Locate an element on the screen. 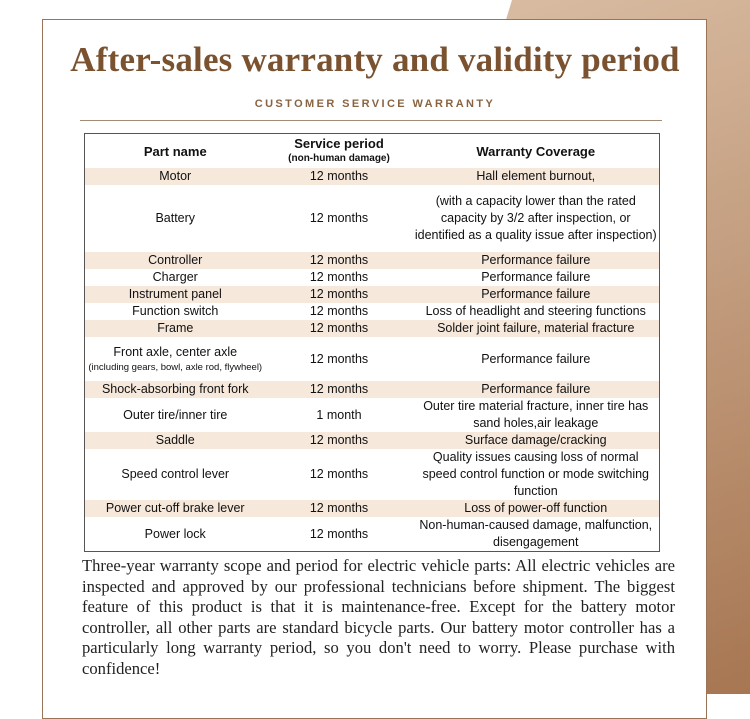  cell-part: Function switch is located at coordinates (175, 311).